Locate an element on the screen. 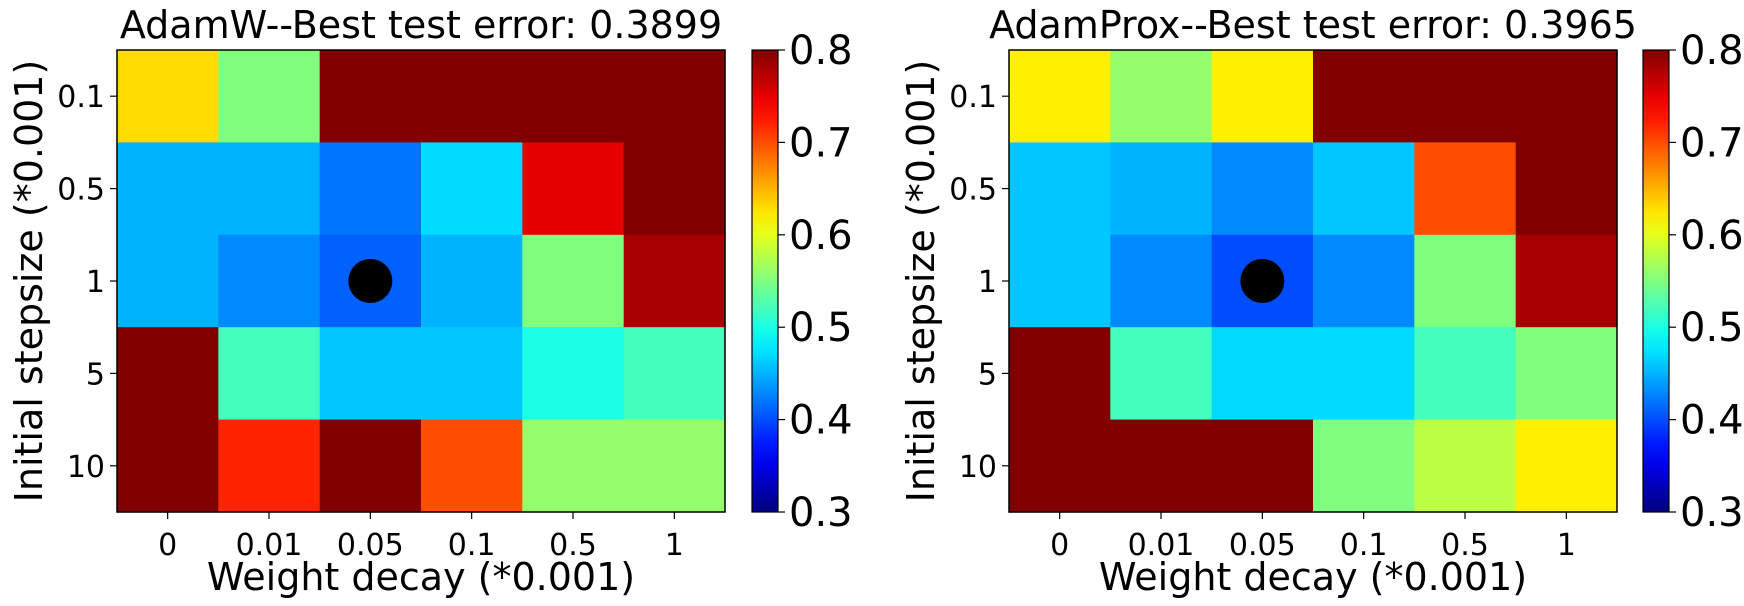  y-axis-label: Initial stepsize (*0.001) is located at coordinates (921, 281).